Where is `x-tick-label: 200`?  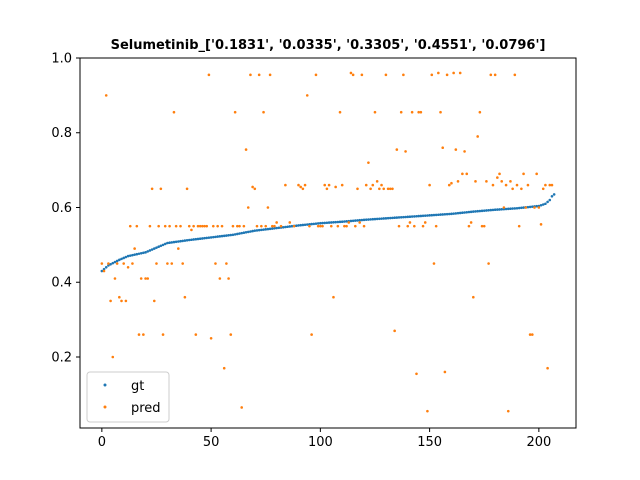
x-tick-label: 200 is located at coordinates (538, 442).